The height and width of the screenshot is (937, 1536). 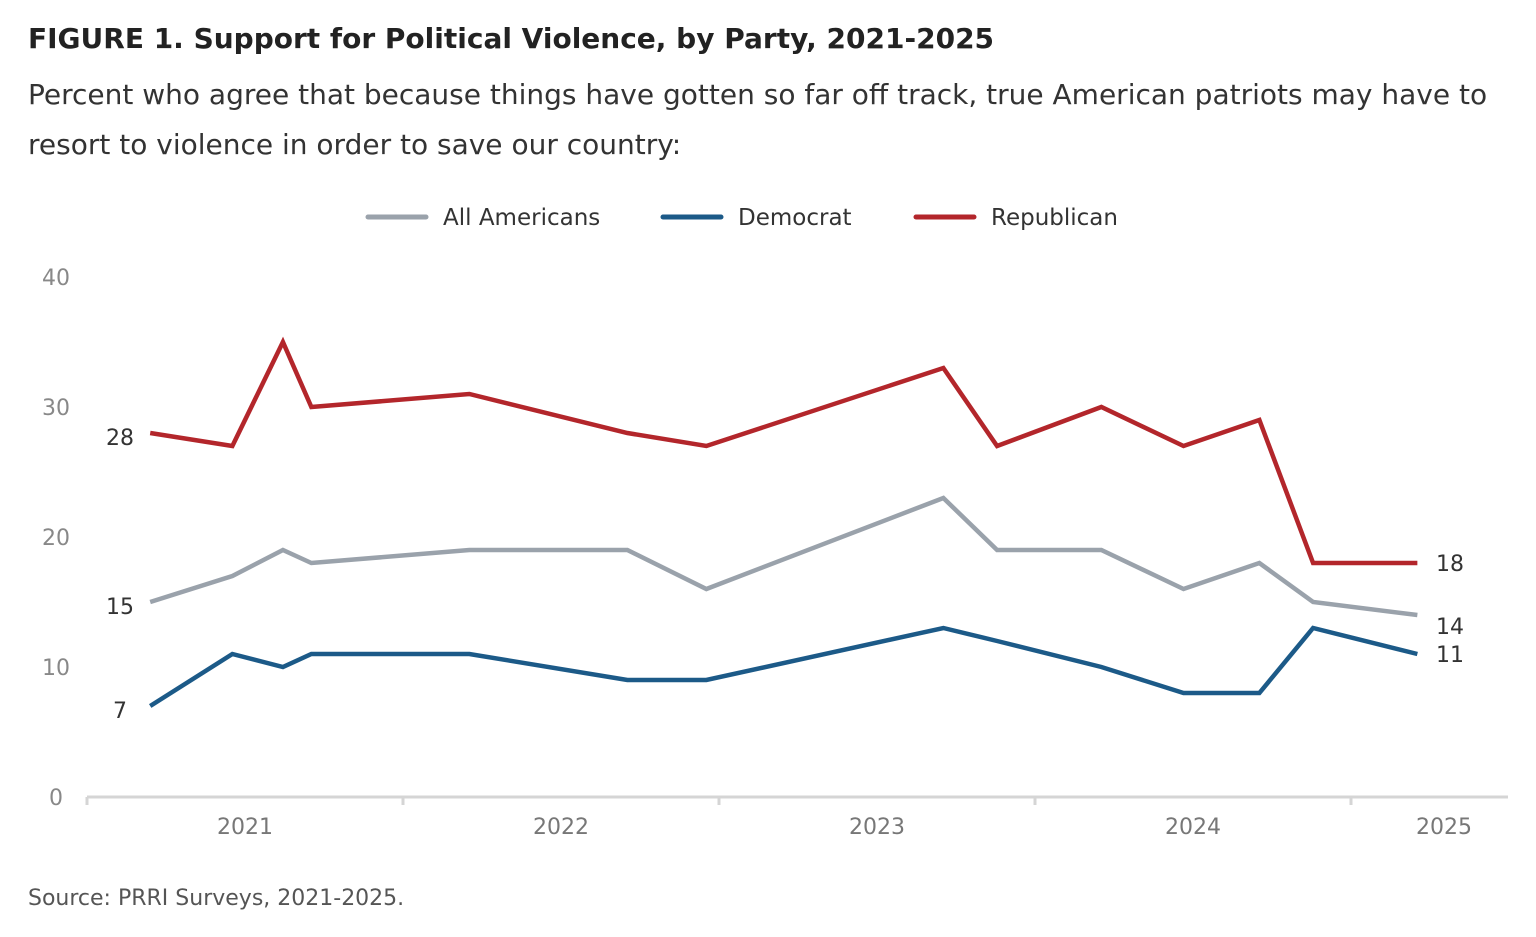 I want to click on end-data-label: 14, so click(x=1450, y=627).